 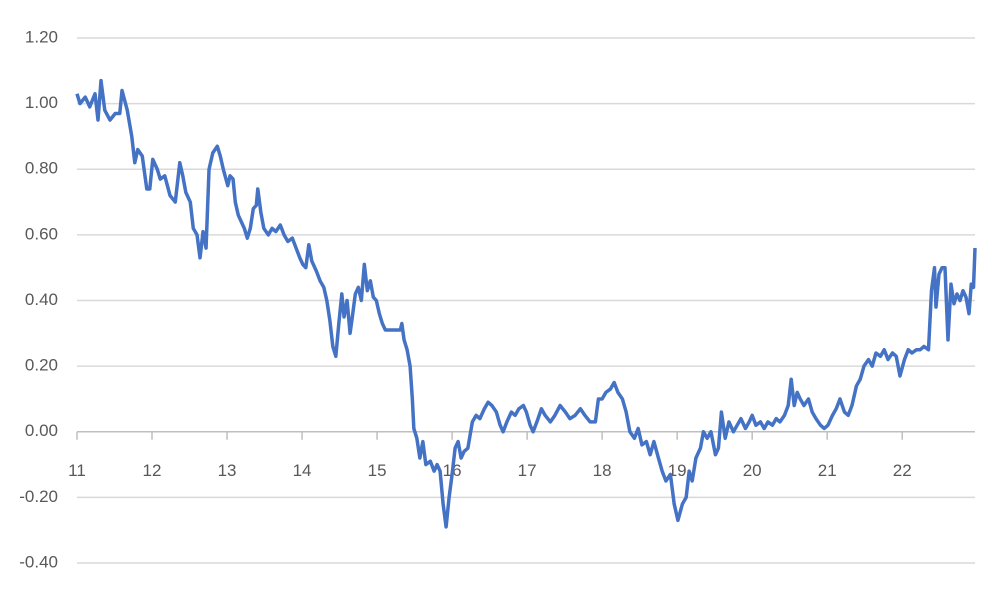 I want to click on y-tick-label: 0.00, so click(x=41, y=430).